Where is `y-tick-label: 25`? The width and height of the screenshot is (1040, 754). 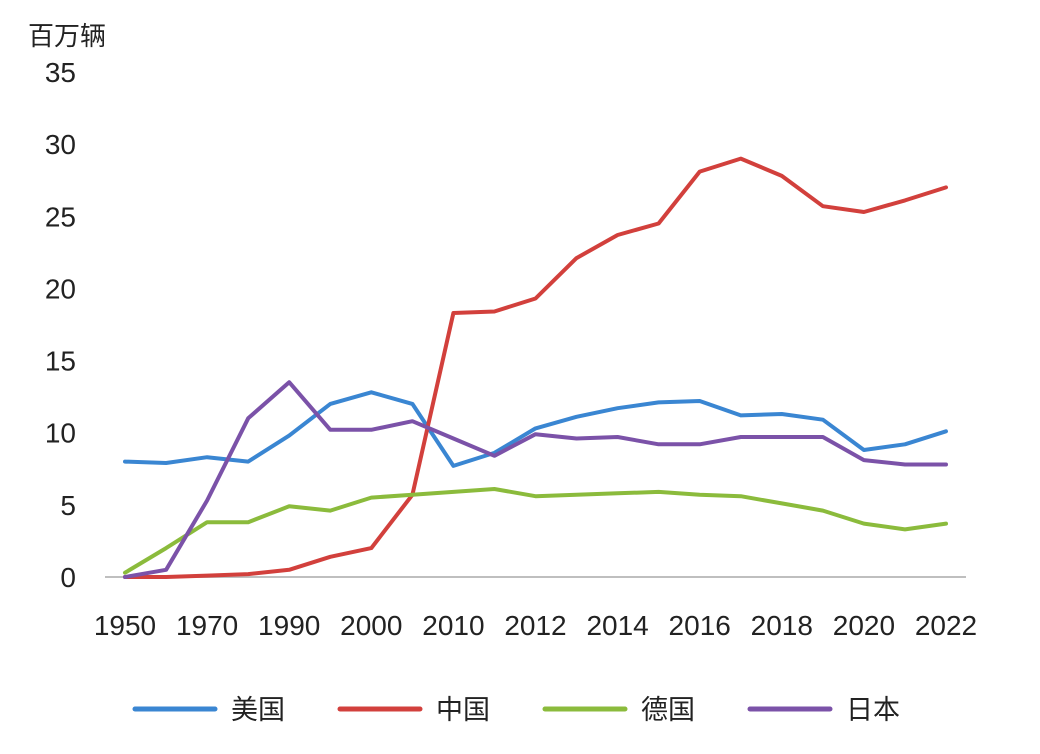
y-tick-label: 25 is located at coordinates (60, 216).